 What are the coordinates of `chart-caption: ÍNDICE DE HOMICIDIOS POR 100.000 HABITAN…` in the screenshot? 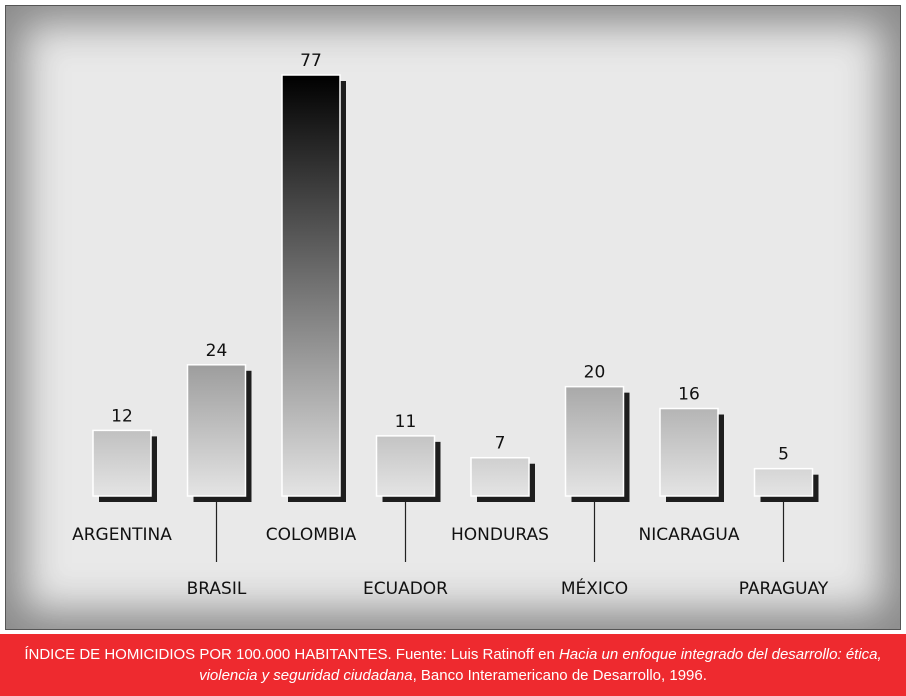 It's located at (453, 665).